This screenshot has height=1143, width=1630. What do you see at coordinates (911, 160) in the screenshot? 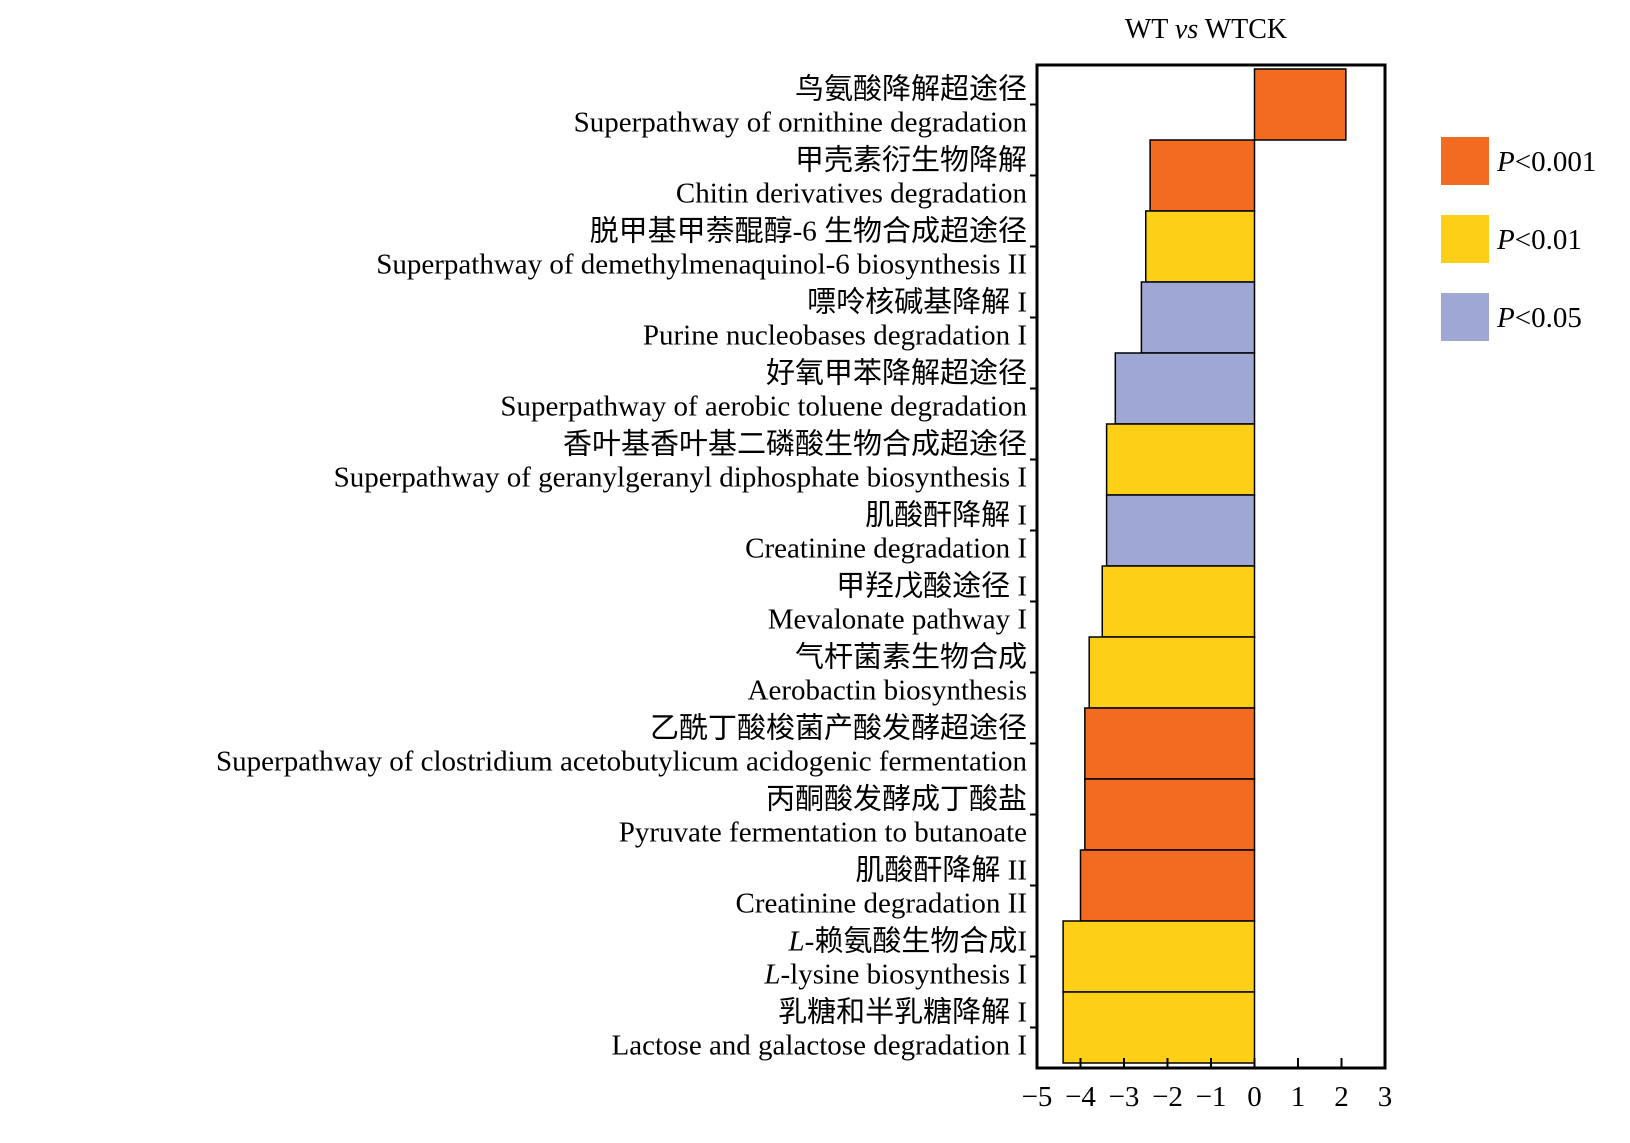
I see `category-label-cn: 甲壳素衍生物降解` at bounding box center [911, 160].